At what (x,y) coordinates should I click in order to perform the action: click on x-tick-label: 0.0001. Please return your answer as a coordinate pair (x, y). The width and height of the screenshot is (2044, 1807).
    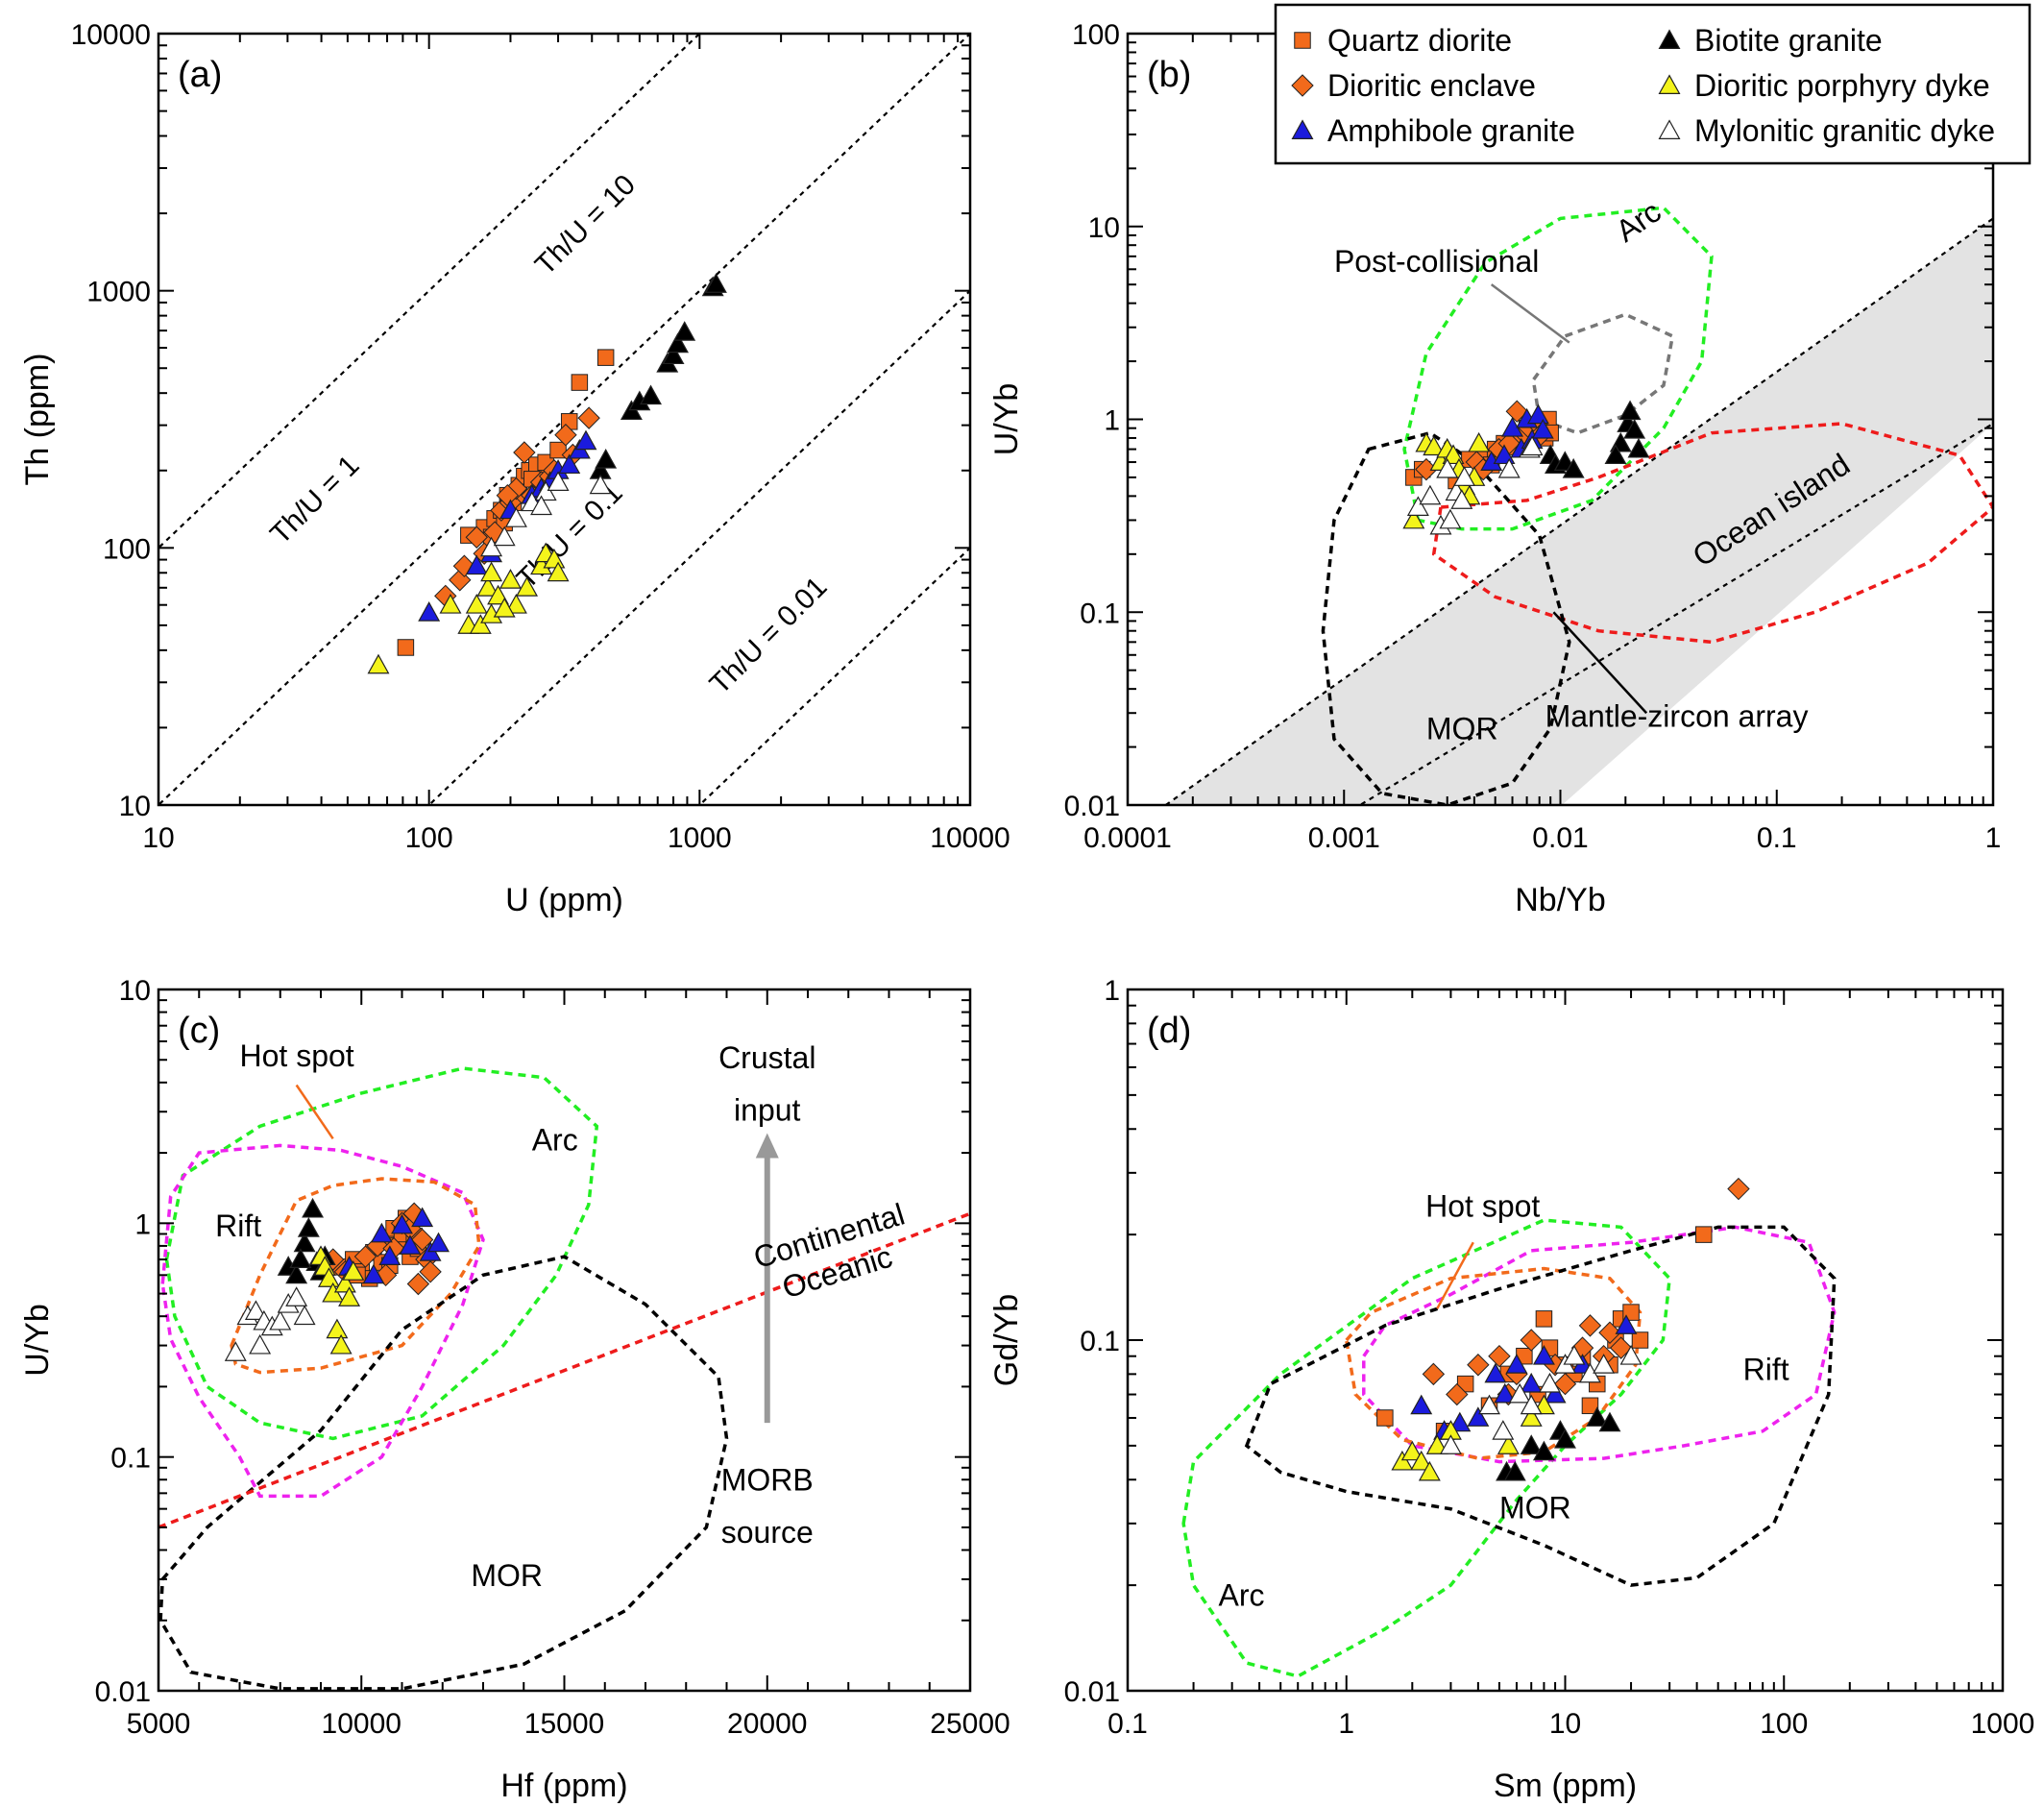
    Looking at the image, I should click on (1127, 838).